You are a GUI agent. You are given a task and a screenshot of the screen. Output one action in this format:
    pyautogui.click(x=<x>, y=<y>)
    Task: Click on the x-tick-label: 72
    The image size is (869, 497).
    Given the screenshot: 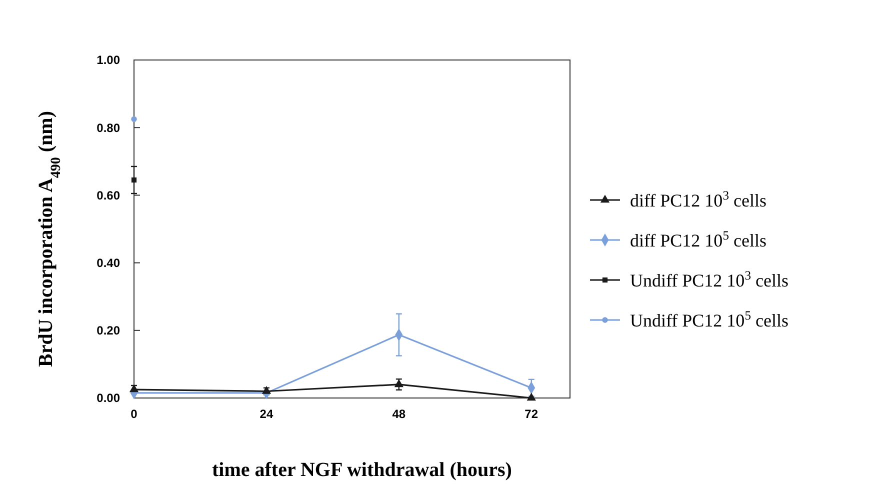 What is the action you would take?
    pyautogui.click(x=531, y=414)
    